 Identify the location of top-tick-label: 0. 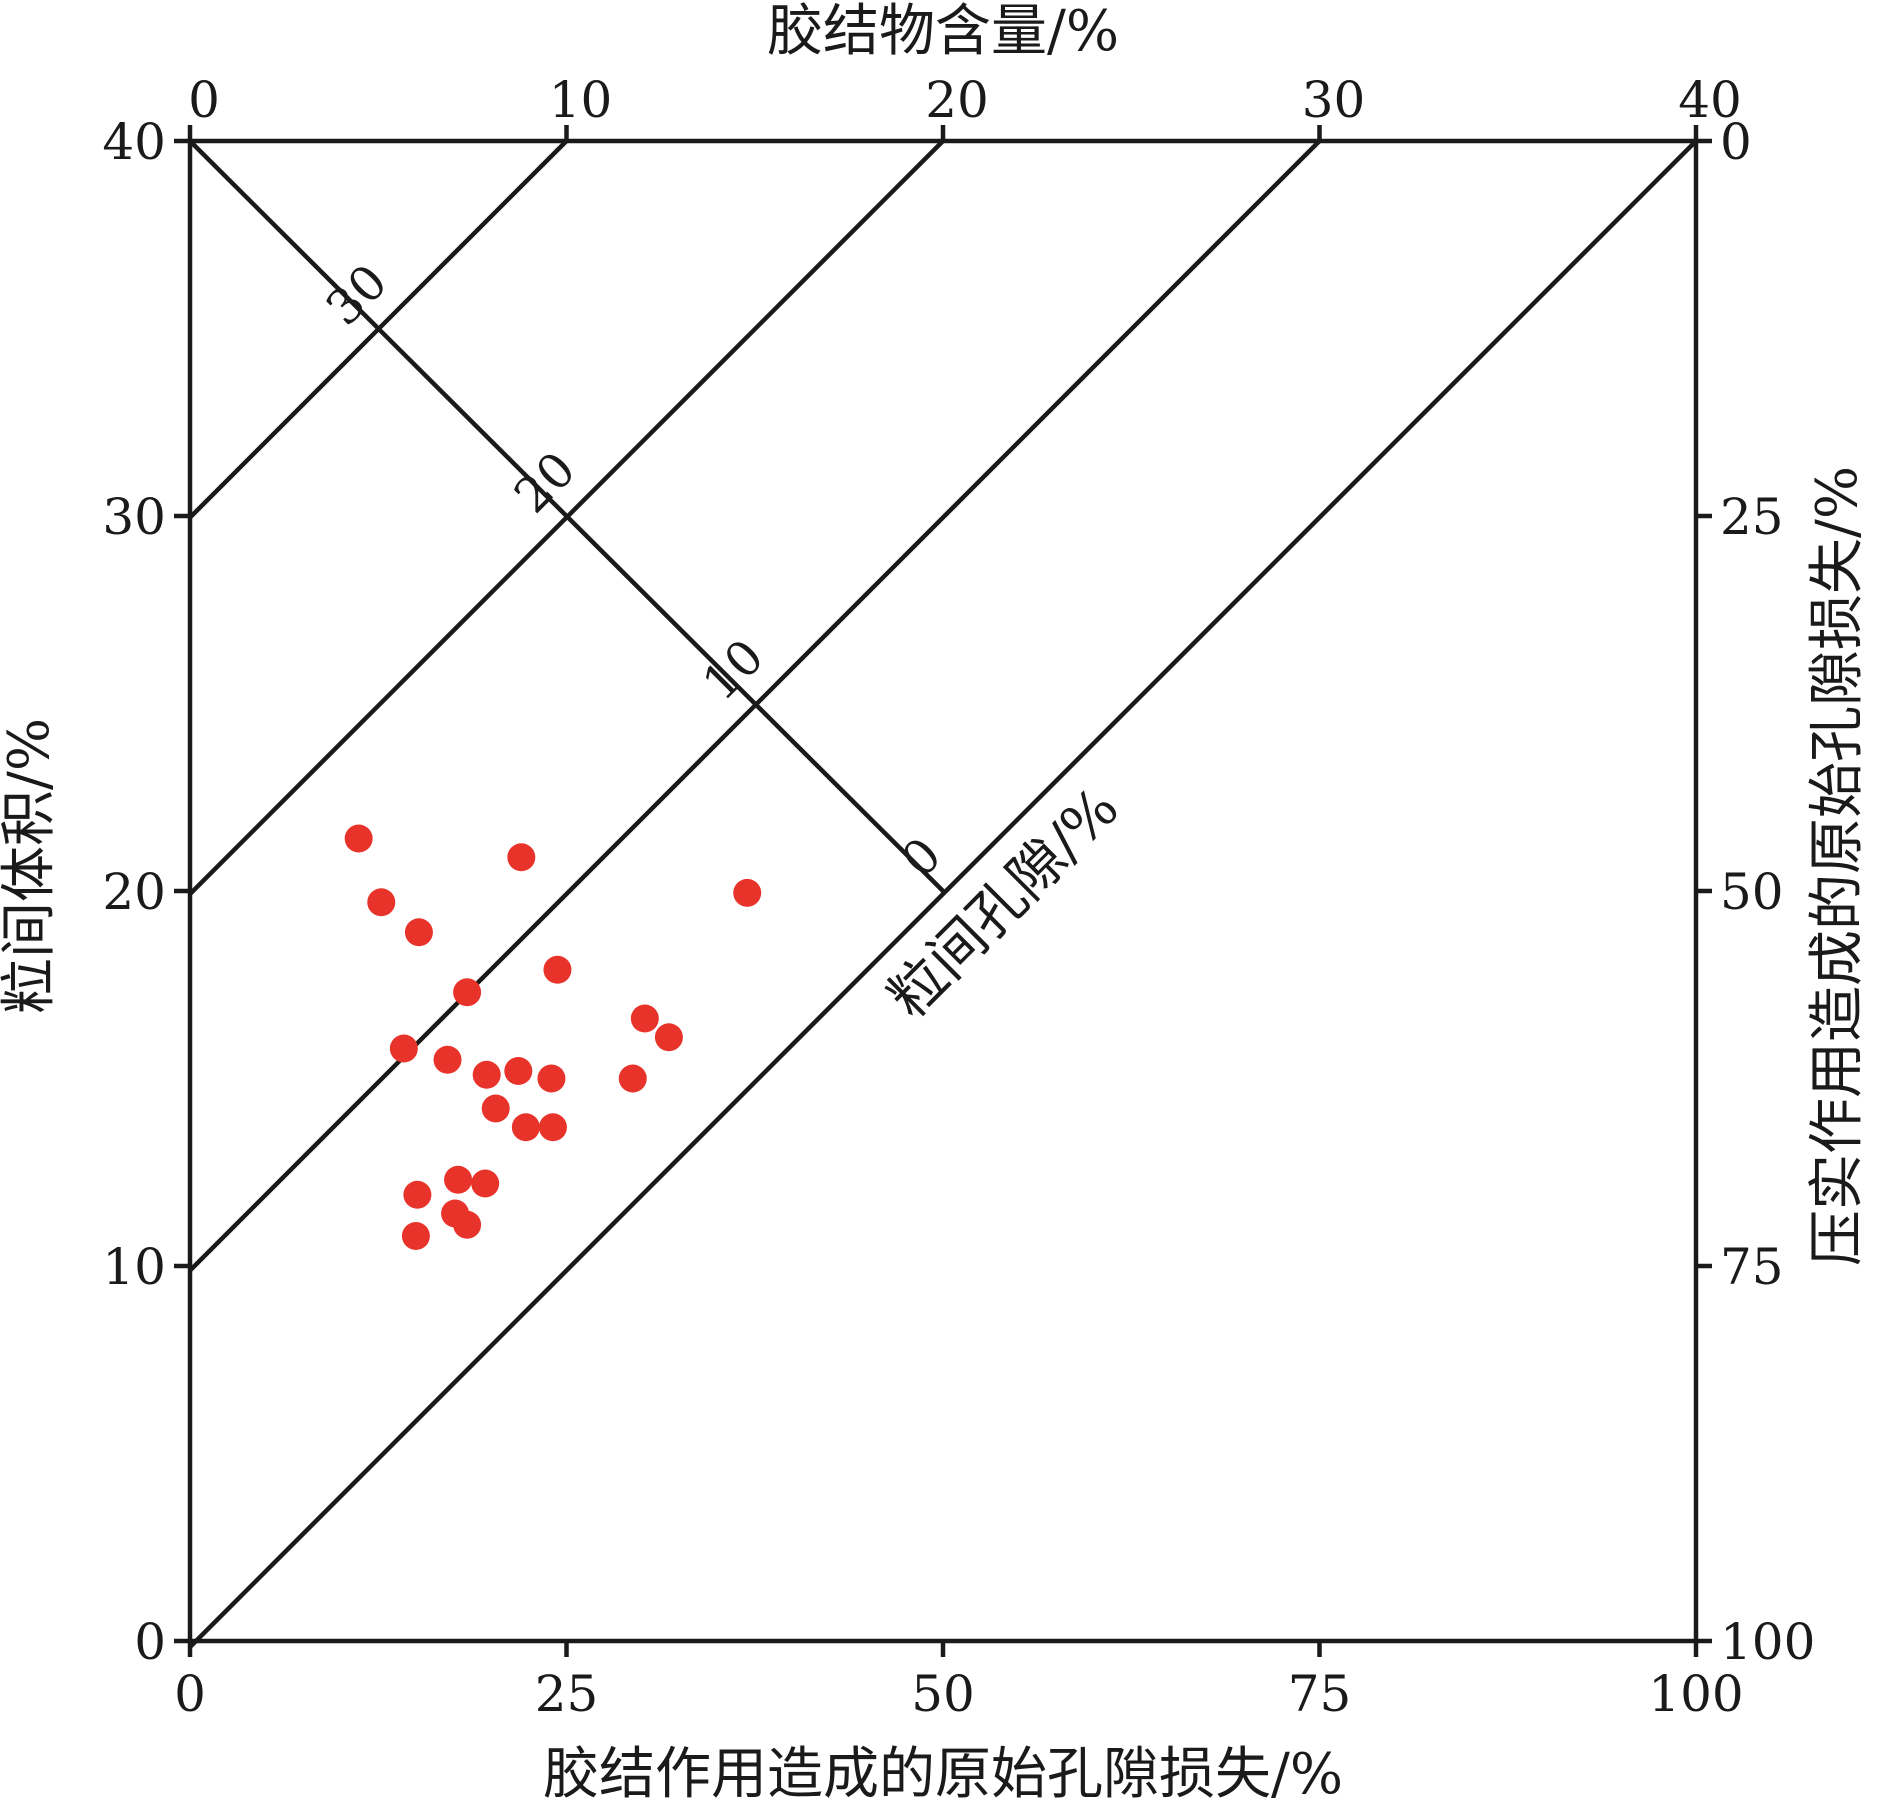
(204, 100).